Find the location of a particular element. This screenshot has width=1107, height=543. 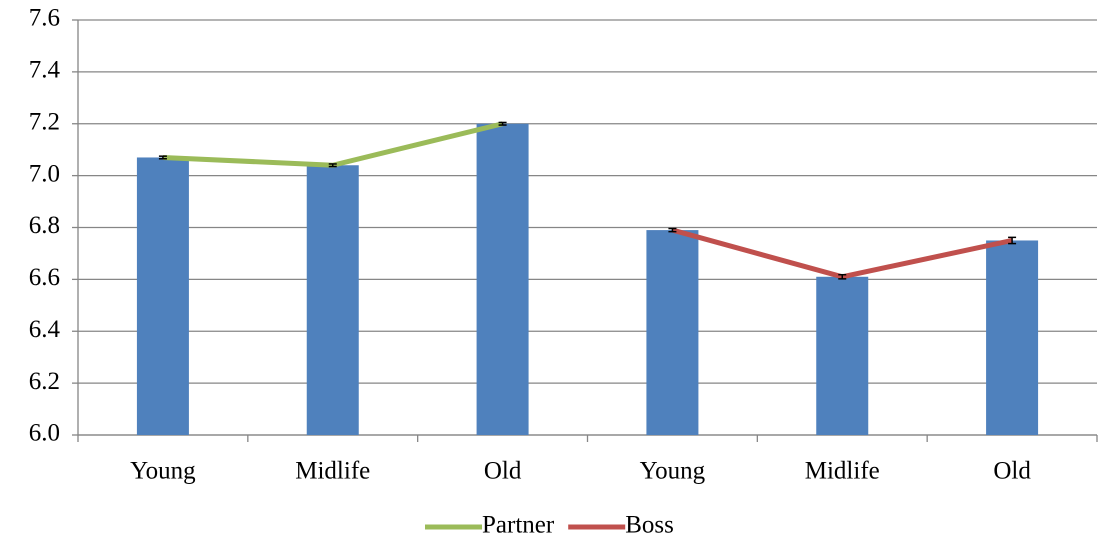

y-tick-label: 7.6 is located at coordinates (44, 18).